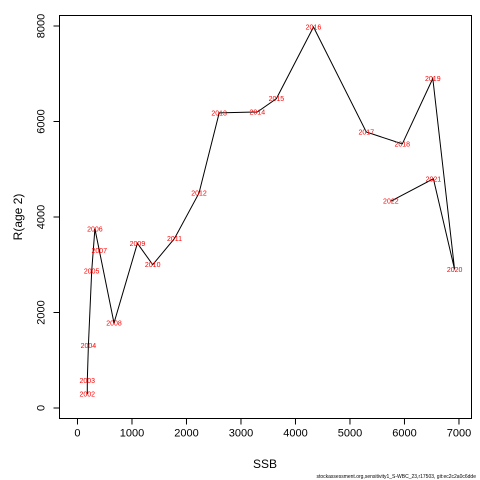  Describe the element at coordinates (258, 112) in the screenshot. I see `point-label-2014: 2014` at that location.